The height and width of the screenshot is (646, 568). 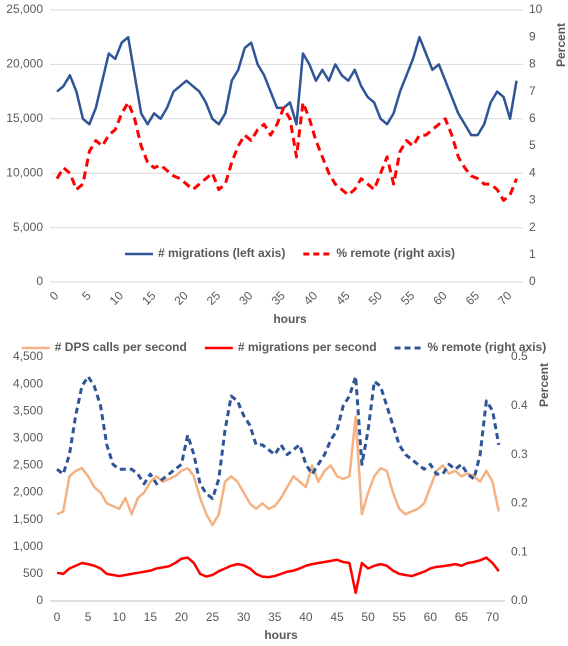 I want to click on y-tick-label: 4,000, so click(x=28, y=383).